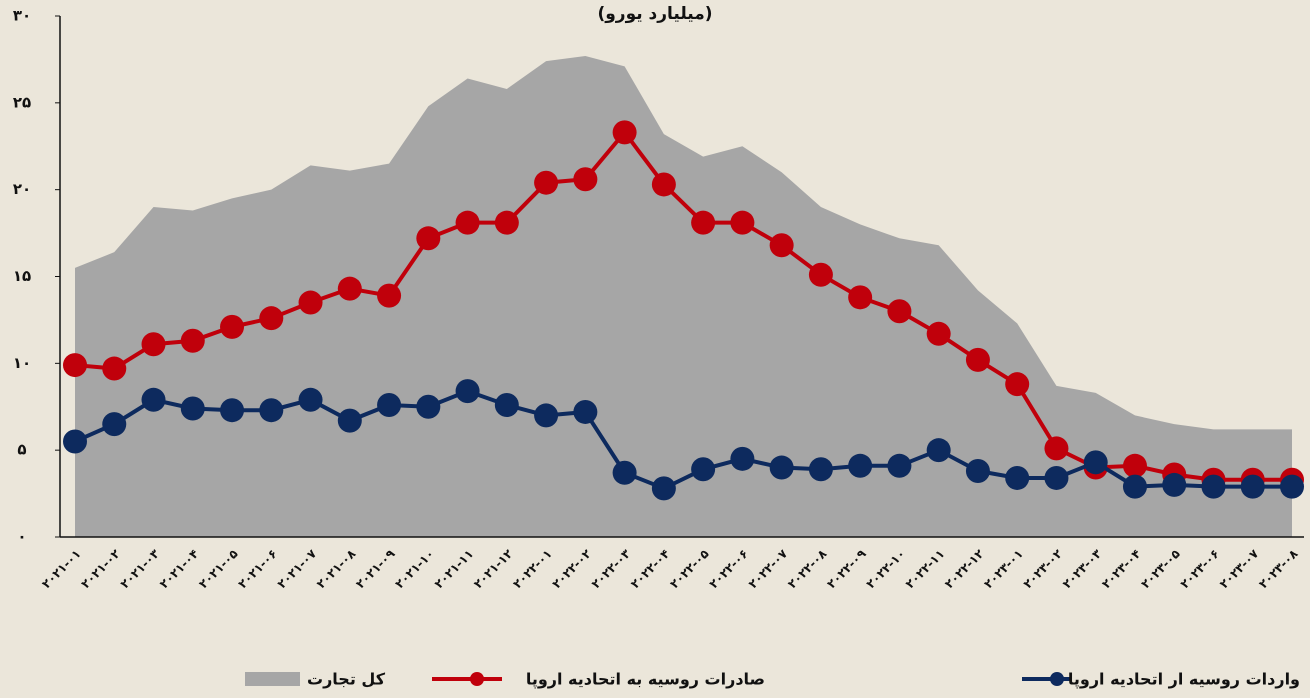  Describe the element at coordinates (768, 568) in the screenshot. I see `x-tick-label: ۲۰۲۲-۰۷` at that location.